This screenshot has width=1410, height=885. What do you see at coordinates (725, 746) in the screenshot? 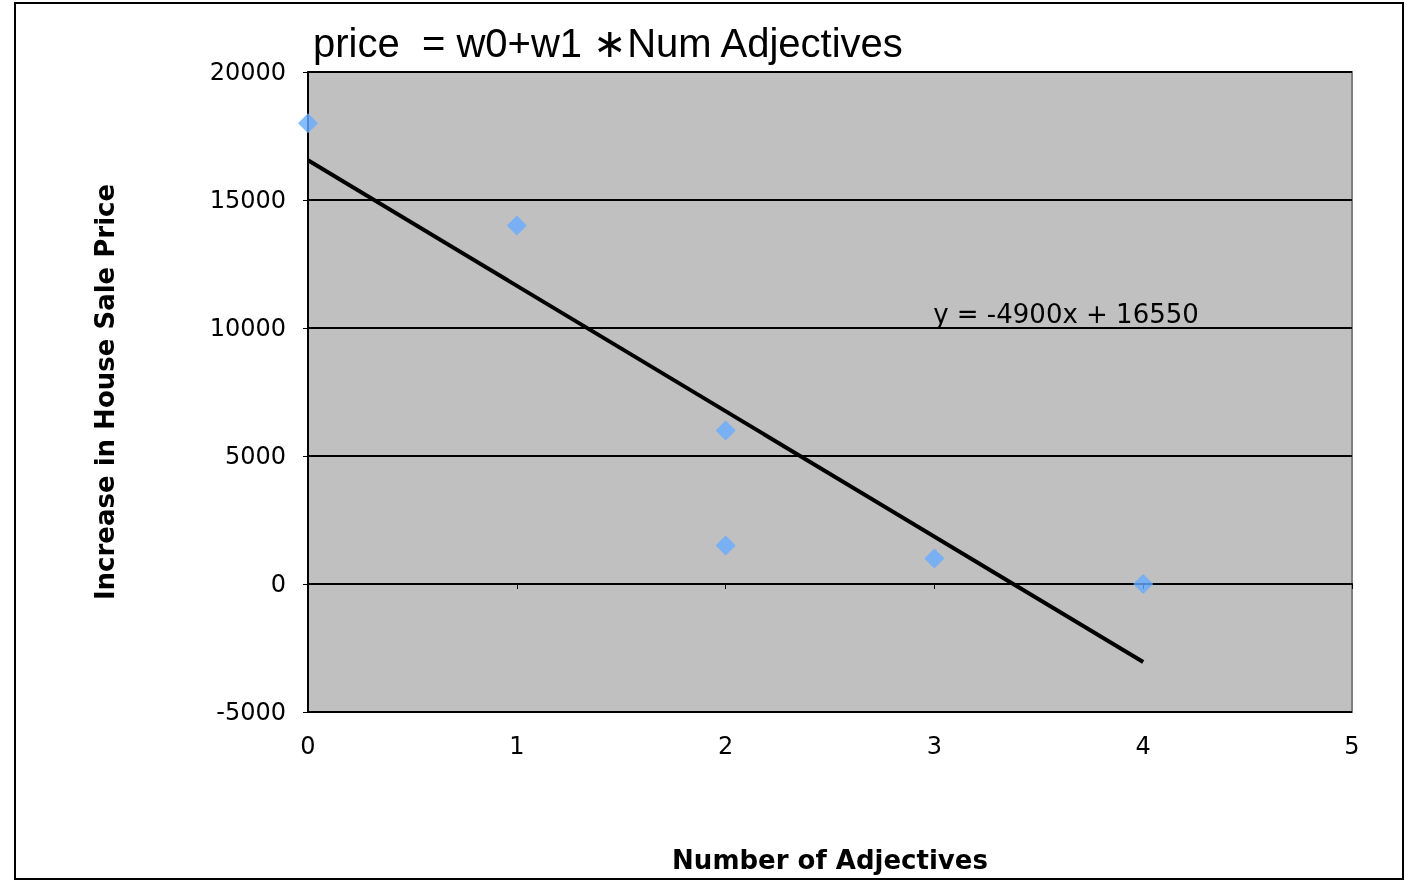
I see `x-tick-label: 2` at bounding box center [725, 746].